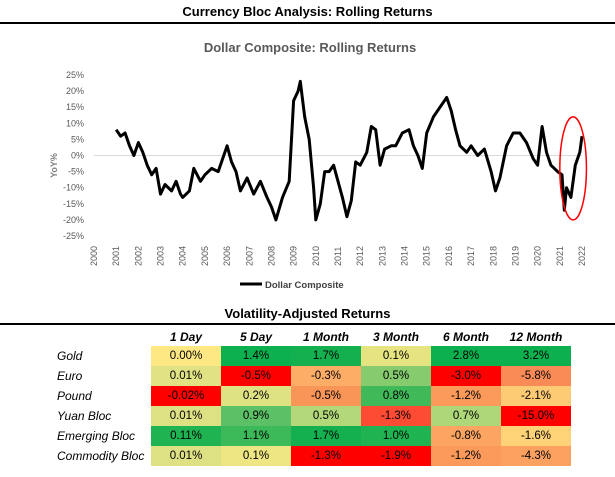  What do you see at coordinates (573, 168) in the screenshot?
I see `highlight-ellipse` at bounding box center [573, 168].